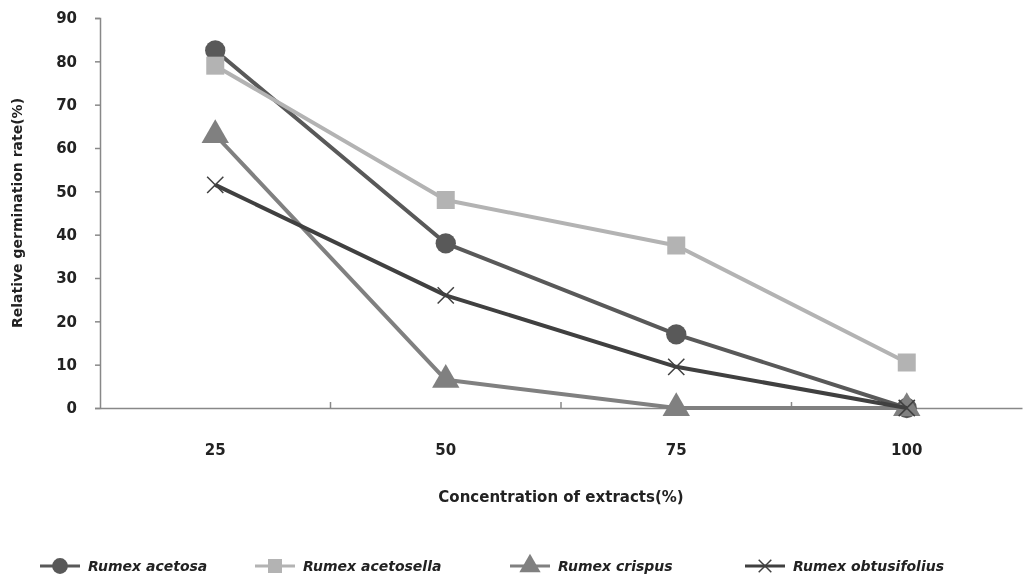 Image resolution: width=1028 pixels, height=583 pixels. Describe the element at coordinates (71, 408) in the screenshot. I see `y-tick-label: 0` at that location.